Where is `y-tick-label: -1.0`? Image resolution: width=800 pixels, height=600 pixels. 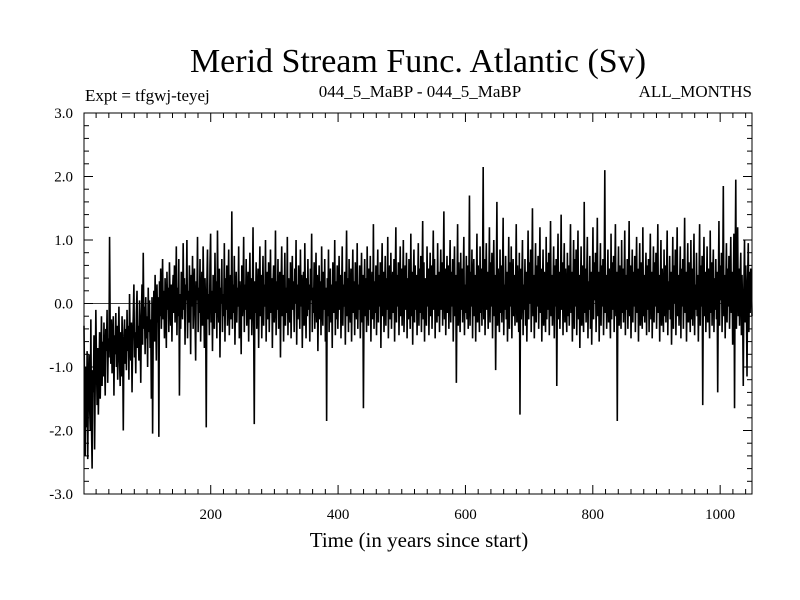 y-tick-label: -1.0 is located at coordinates (61, 368).